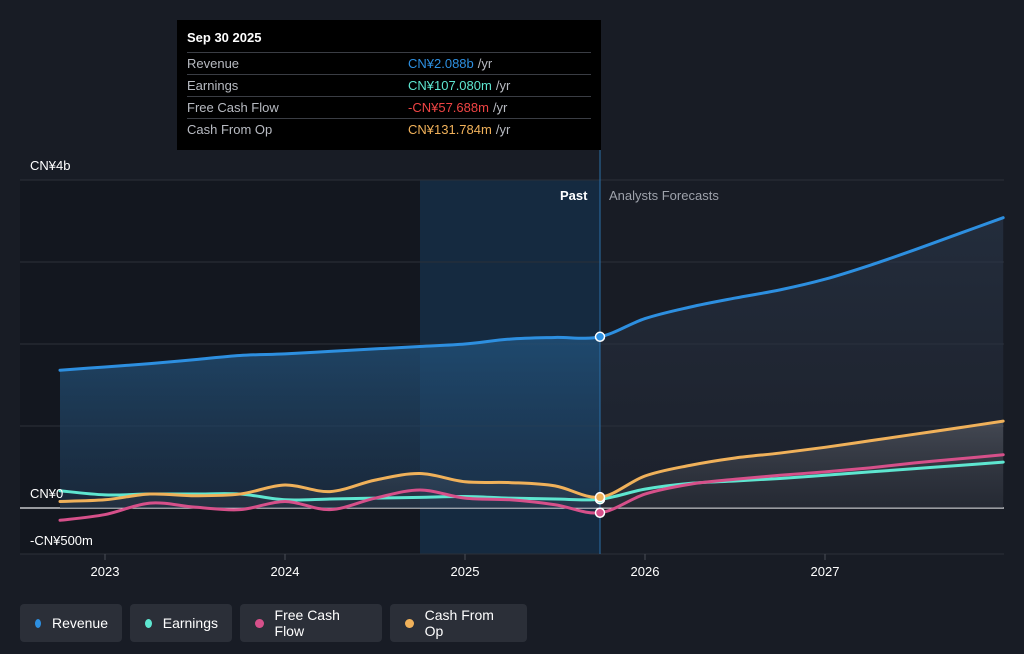 The height and width of the screenshot is (654, 1024). I want to click on past-label: Past, so click(574, 195).